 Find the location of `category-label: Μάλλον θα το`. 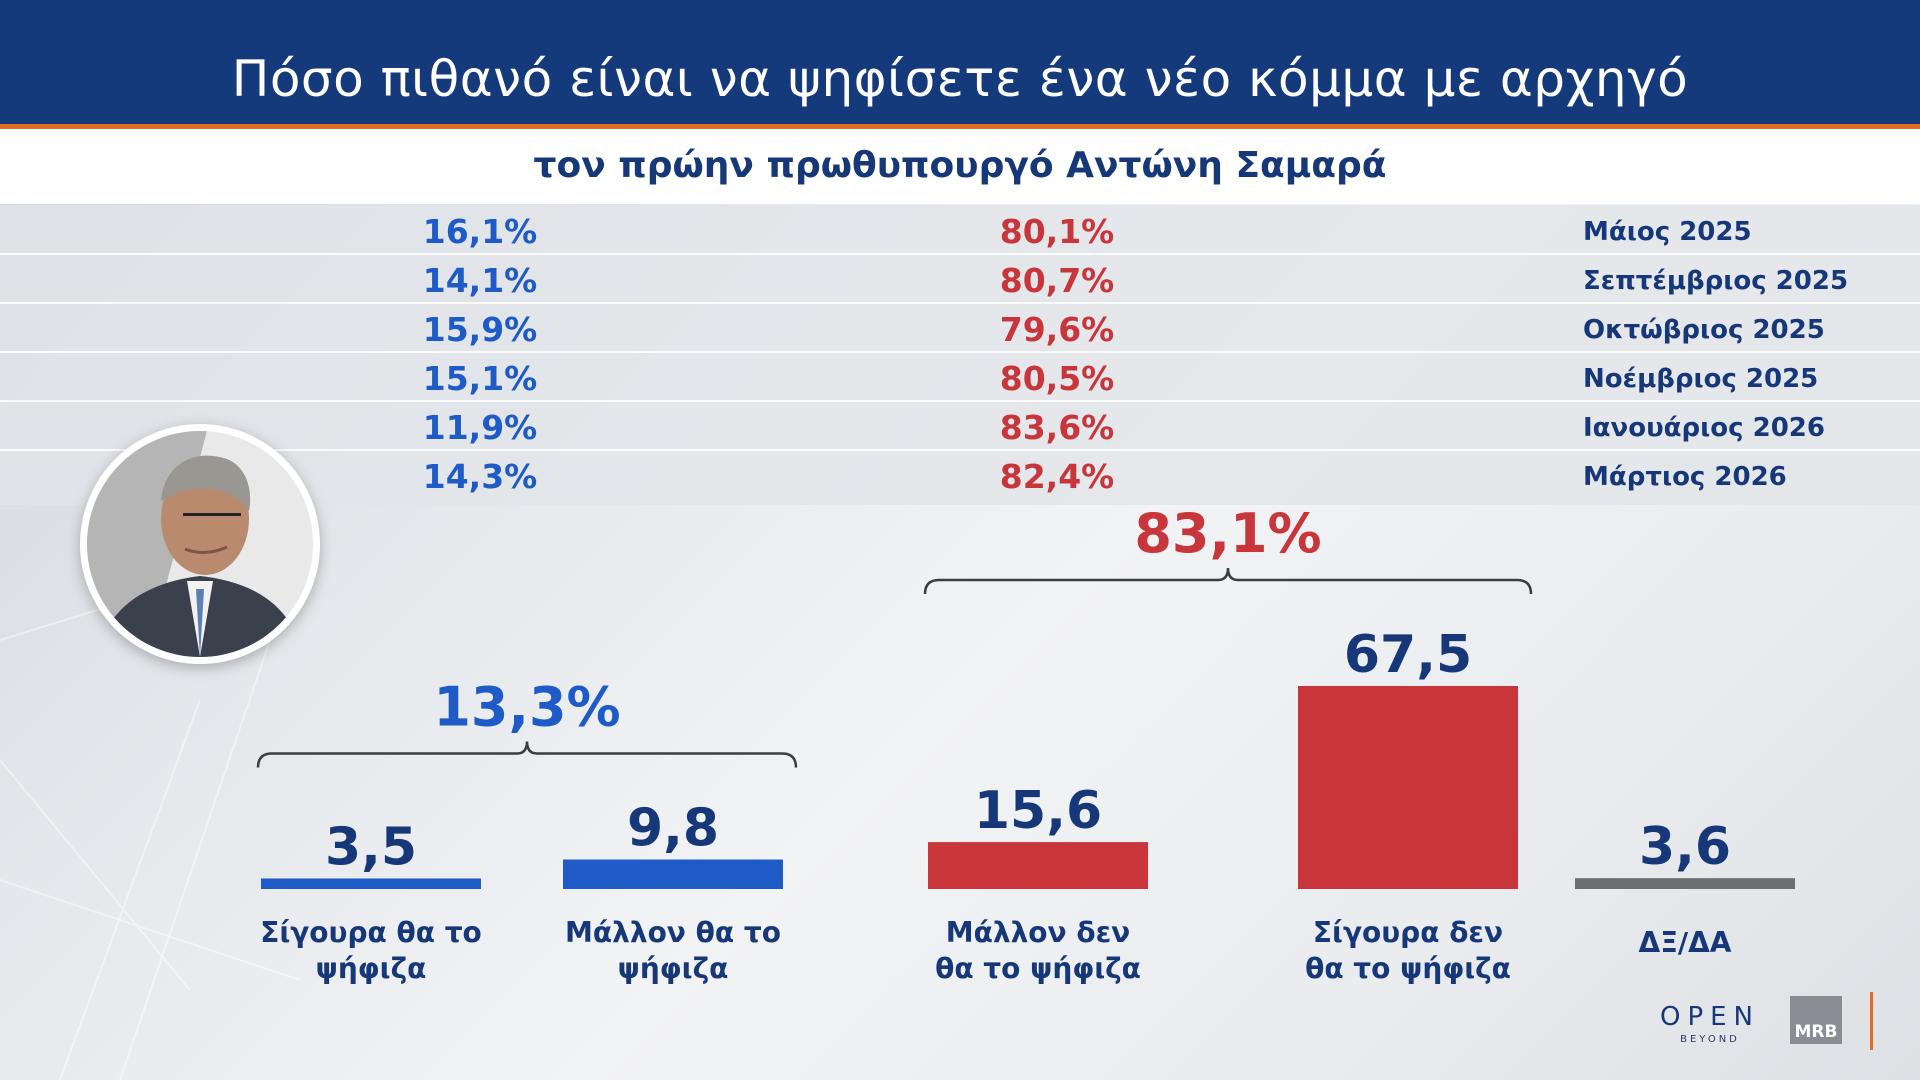

category-label: Μάλλον θα το is located at coordinates (673, 932).